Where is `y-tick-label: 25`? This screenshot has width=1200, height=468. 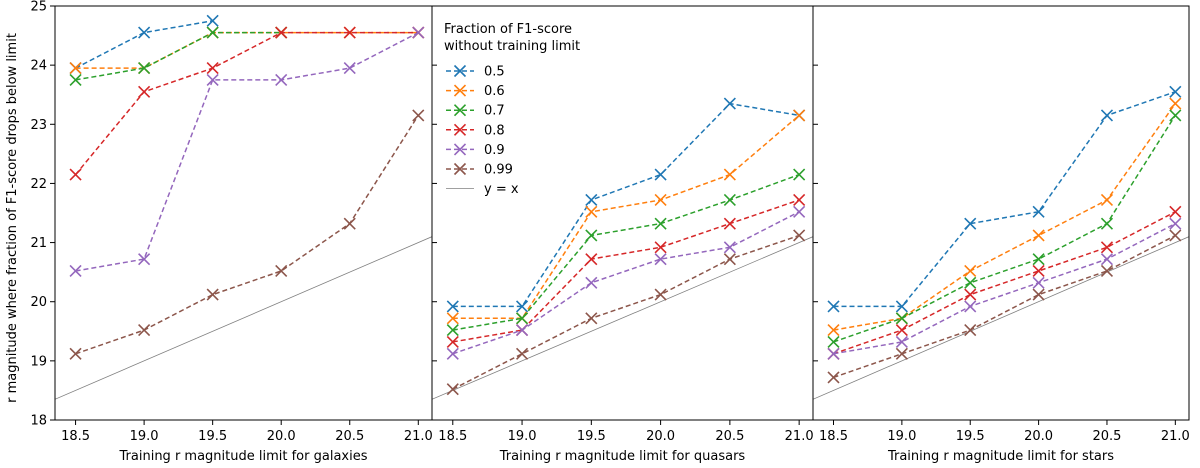 y-tick-label: 25 is located at coordinates (38, 7).